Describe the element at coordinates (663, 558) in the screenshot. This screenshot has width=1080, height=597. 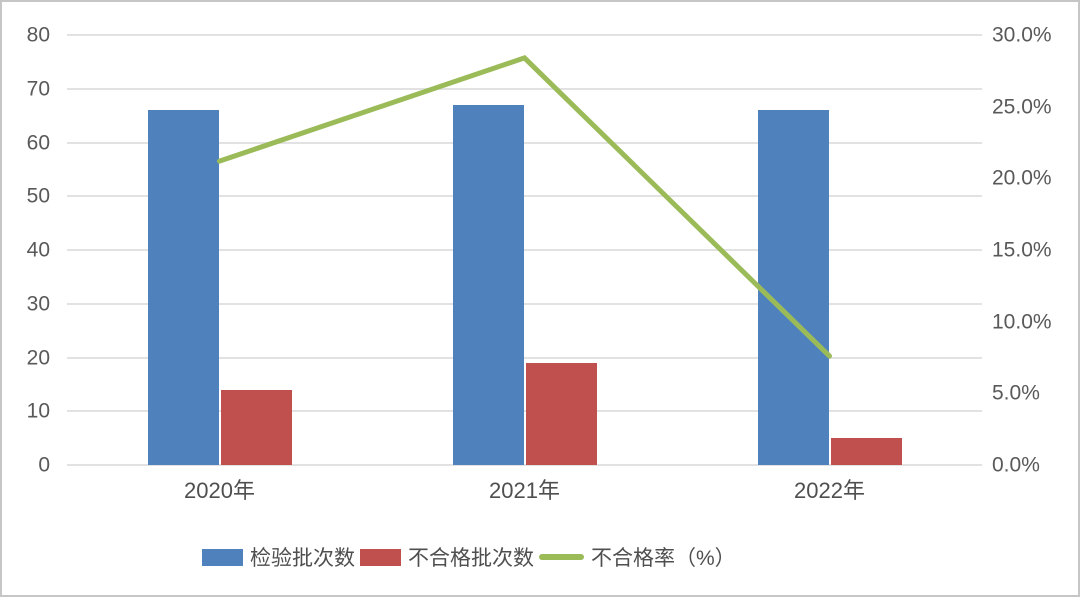
I see `legend-label-unqualified-rate: 不合格率（%）` at that location.